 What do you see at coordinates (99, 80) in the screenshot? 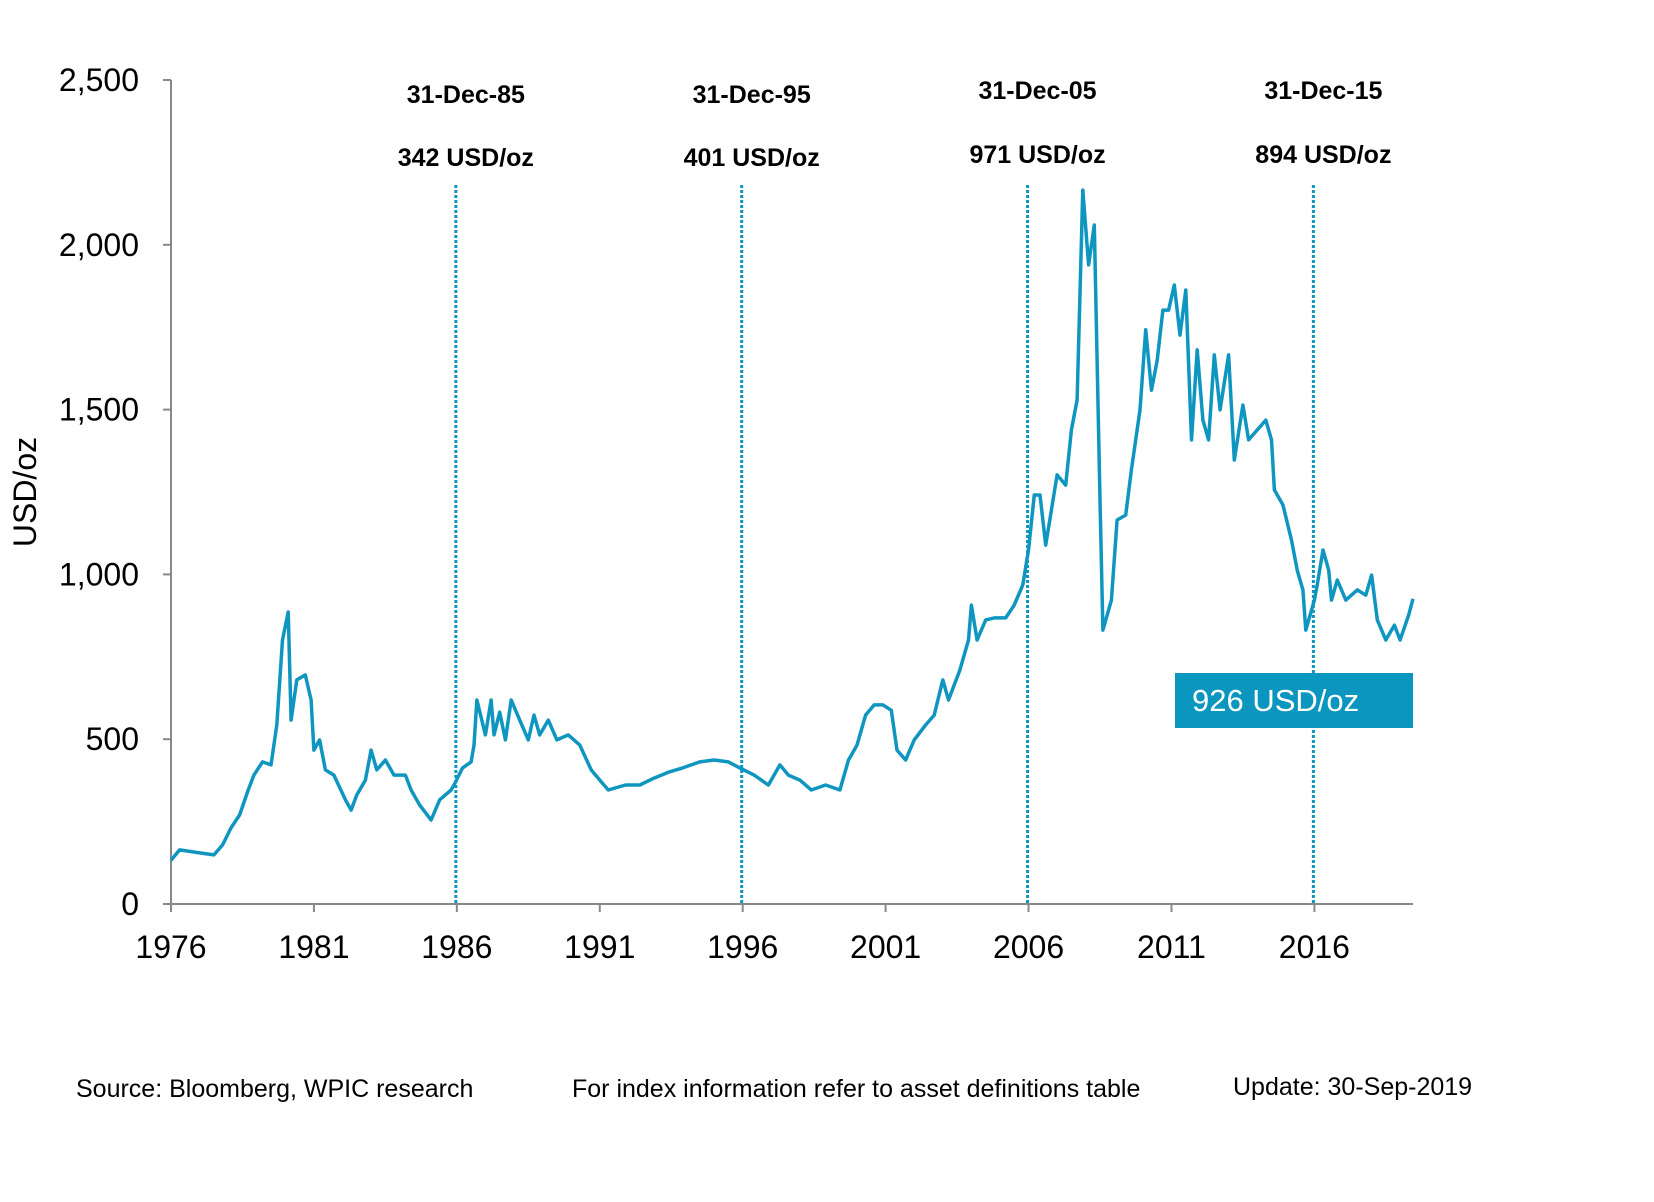
I see `y-tick-label: 2,500` at bounding box center [99, 80].